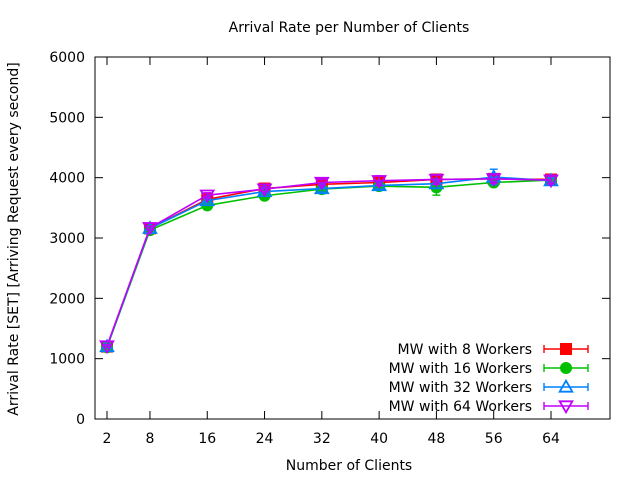 This screenshot has width=640, height=480. I want to click on legend-entry: MW with 16 Workers, so click(489, 369).